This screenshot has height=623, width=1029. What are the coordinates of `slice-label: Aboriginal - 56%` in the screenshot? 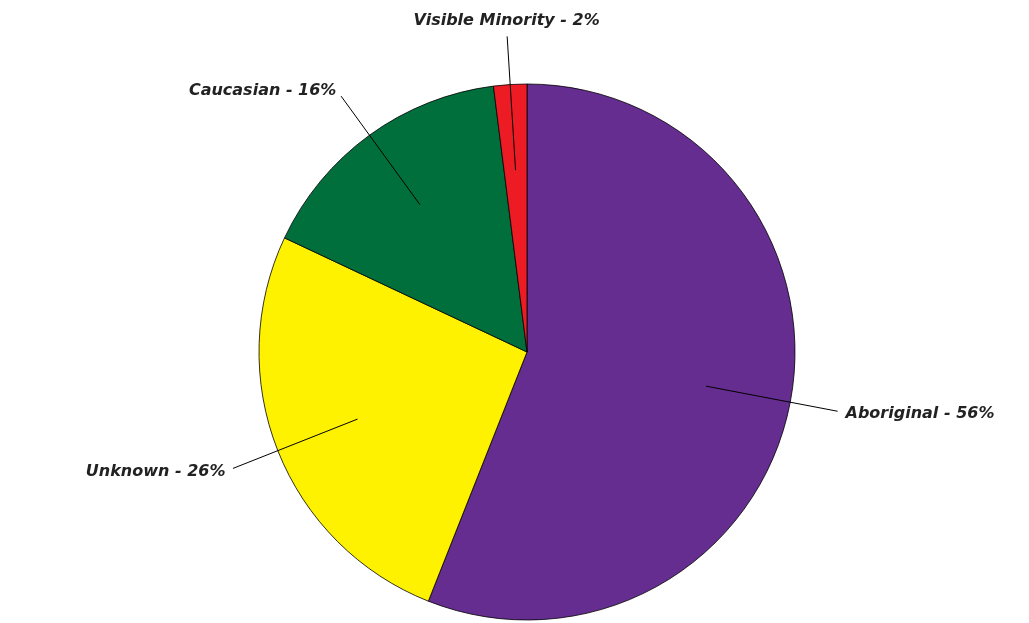 It's located at (919, 412).